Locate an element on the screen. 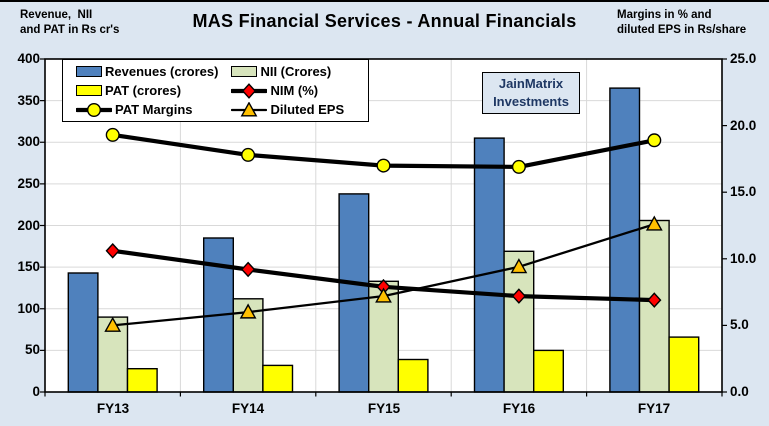 The image size is (769, 426). bar-pat-crores-FY15 is located at coordinates (413, 375).